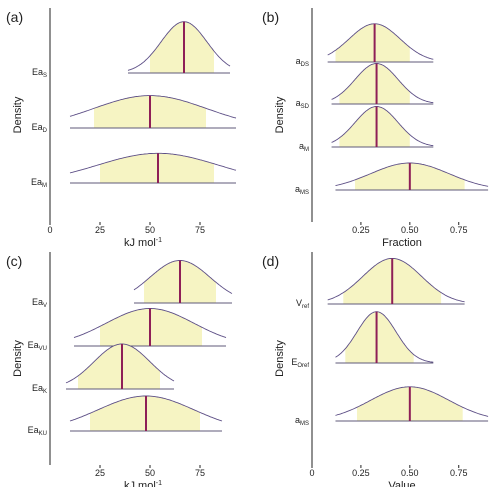 This screenshot has height=487, width=500. What do you see at coordinates (402, 243) in the screenshot?
I see `x-axis-title: Fraction` at bounding box center [402, 243].